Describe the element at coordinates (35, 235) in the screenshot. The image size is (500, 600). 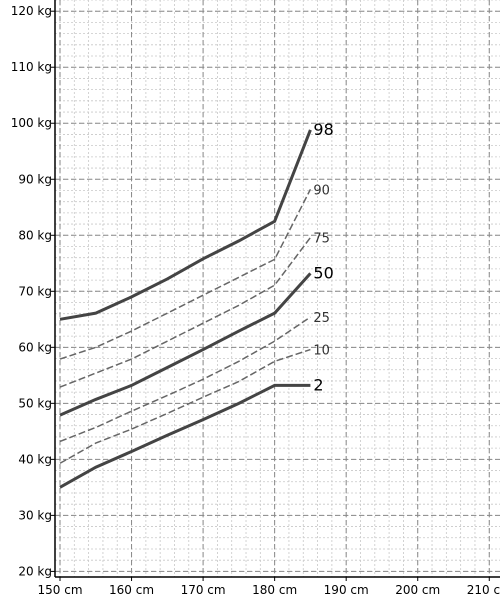
I see `y-tick-label: 80 kg` at that location.